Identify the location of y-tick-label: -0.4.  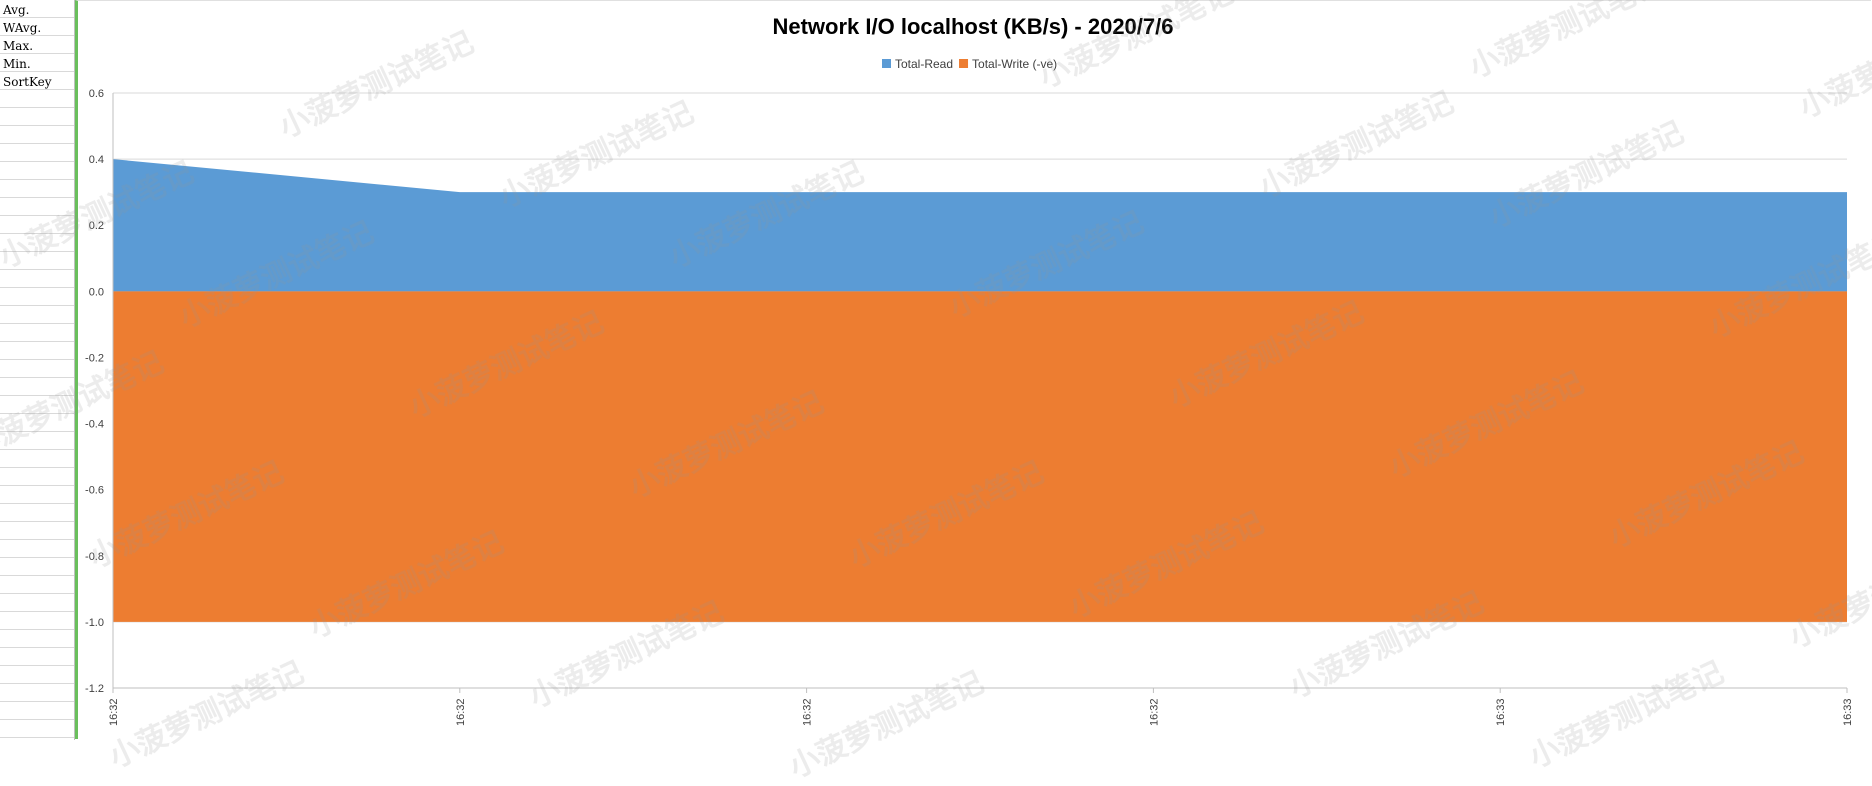
(94, 425).